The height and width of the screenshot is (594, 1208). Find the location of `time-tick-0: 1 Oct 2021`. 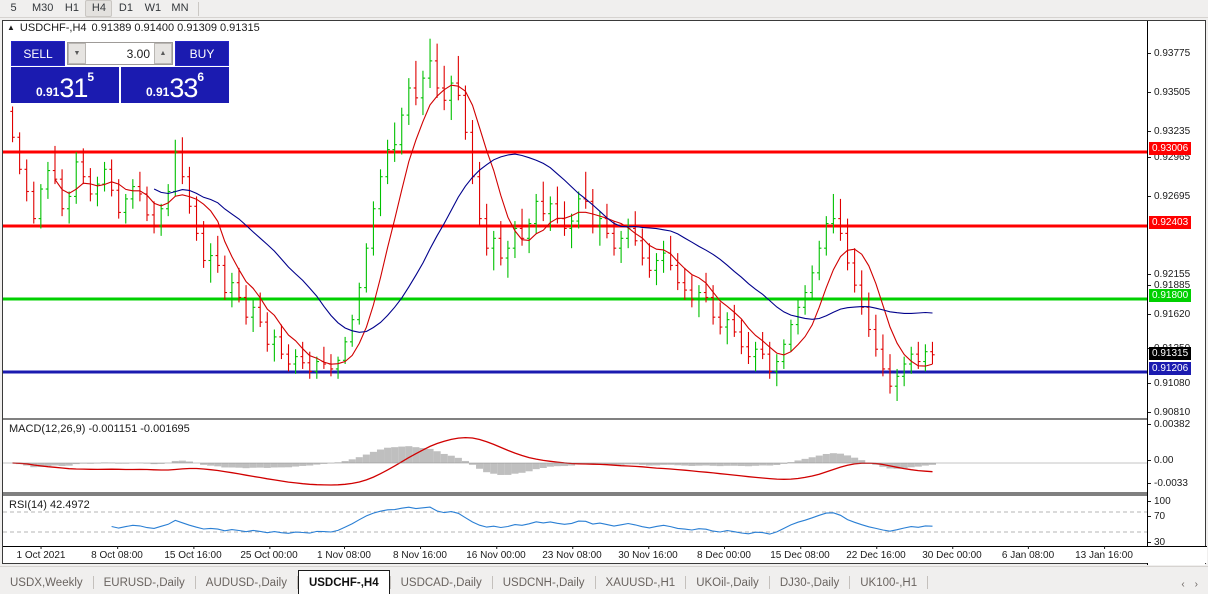

time-tick-0: 1 Oct 2021 is located at coordinates (41, 553).